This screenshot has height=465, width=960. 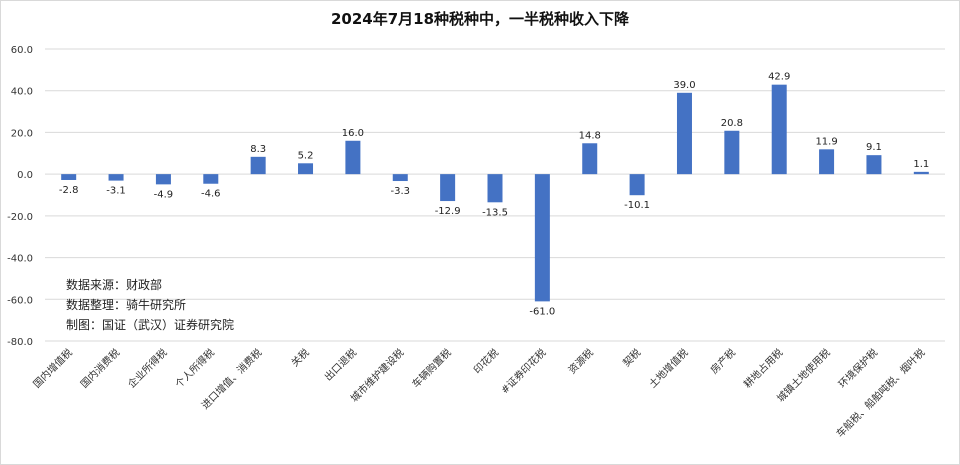 What do you see at coordinates (22, 92) in the screenshot?
I see `y-tick-label: 40.0` at bounding box center [22, 92].